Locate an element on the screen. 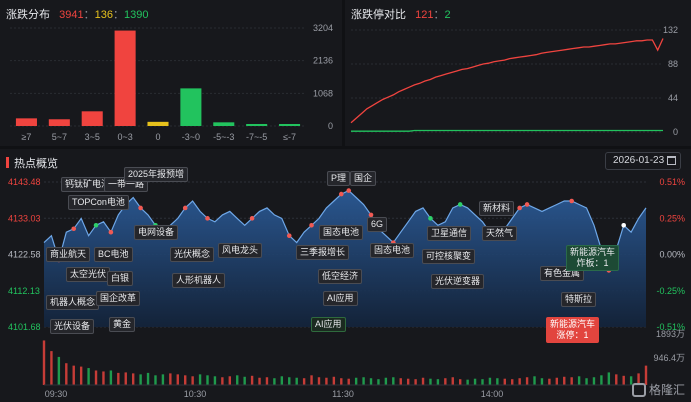  concept-tag: P理 is located at coordinates (339, 178).